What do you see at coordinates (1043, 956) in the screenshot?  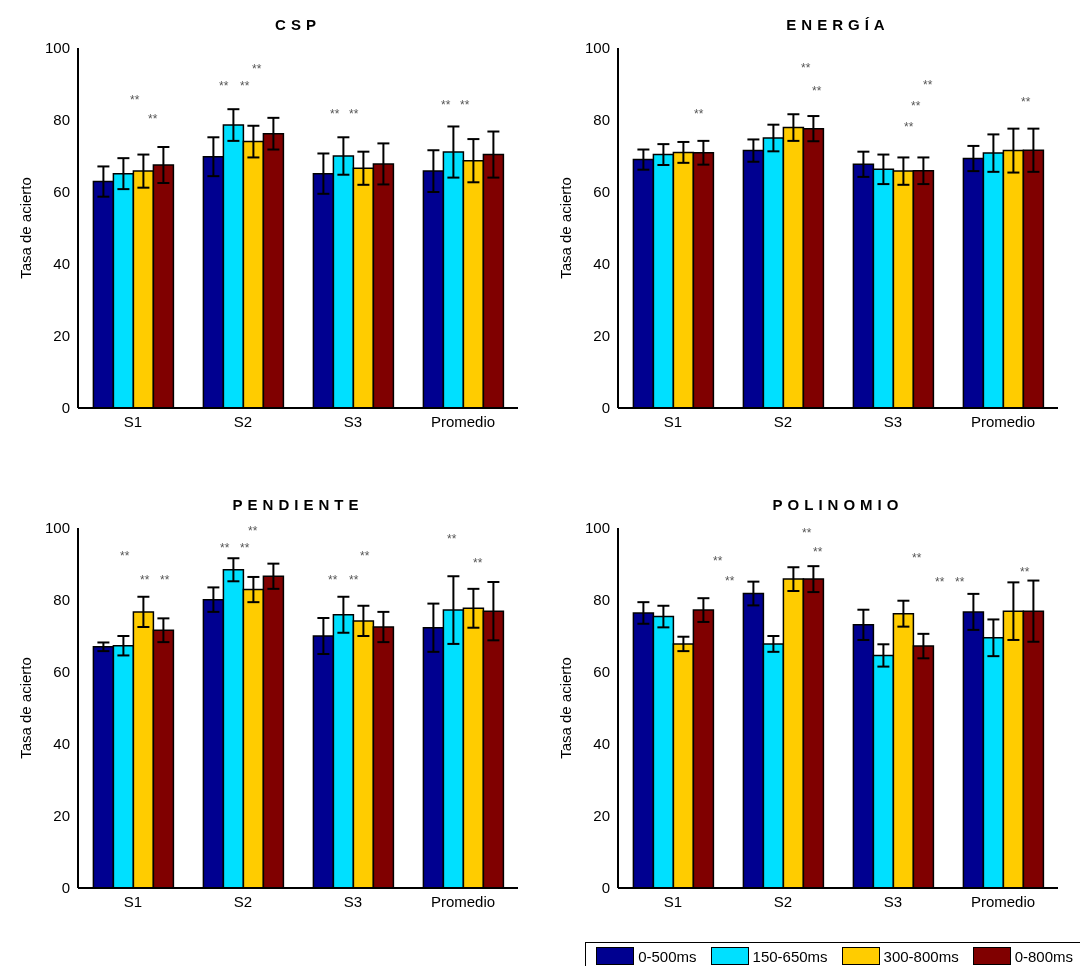 I see `legend-label: 0-800ms` at bounding box center [1043, 956].